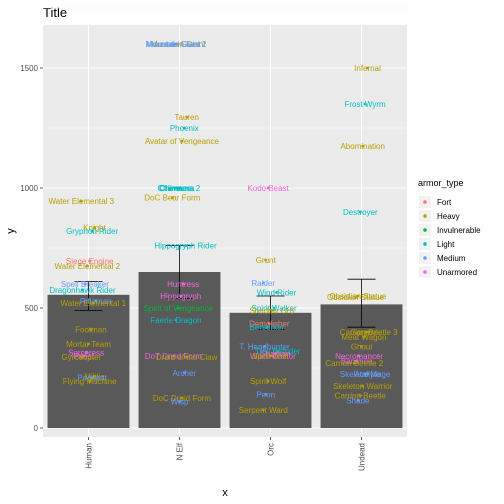  I want to click on point-label: Destroyer, so click(360, 212).